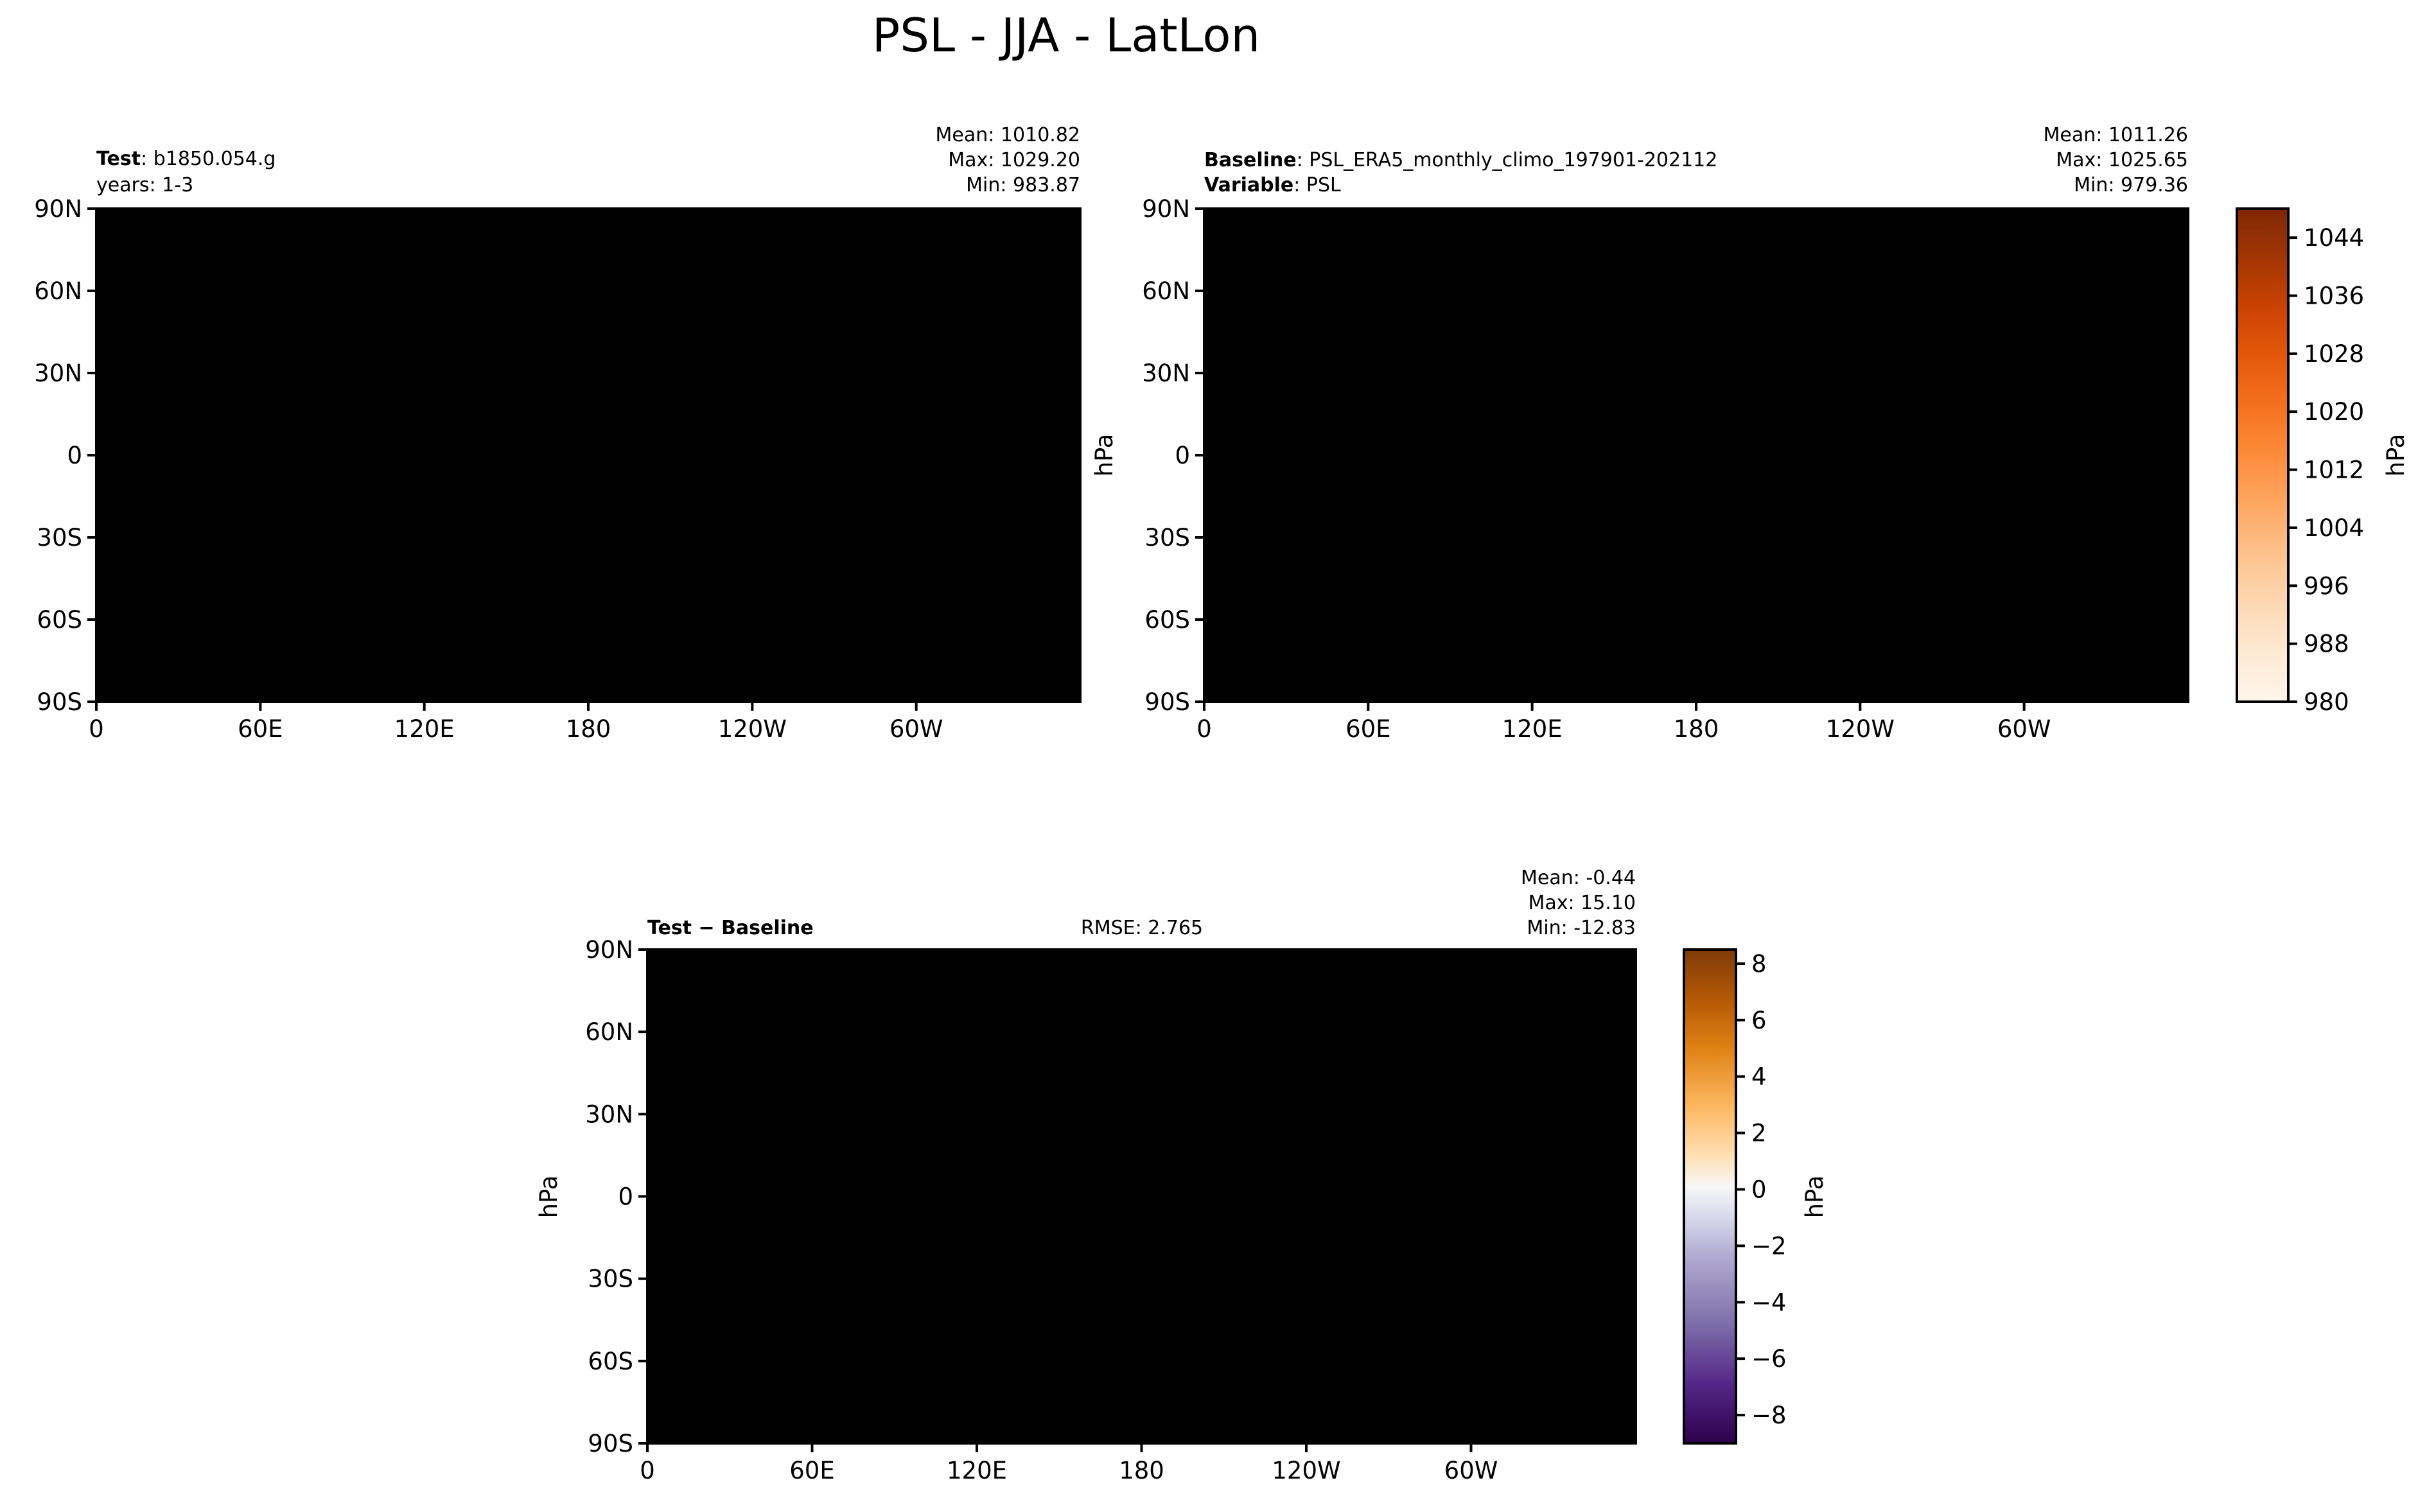 The height and width of the screenshot is (1512, 2427). Describe the element at coordinates (2334, 238) in the screenshot. I see `colorbar-tick-label: 1044` at that location.